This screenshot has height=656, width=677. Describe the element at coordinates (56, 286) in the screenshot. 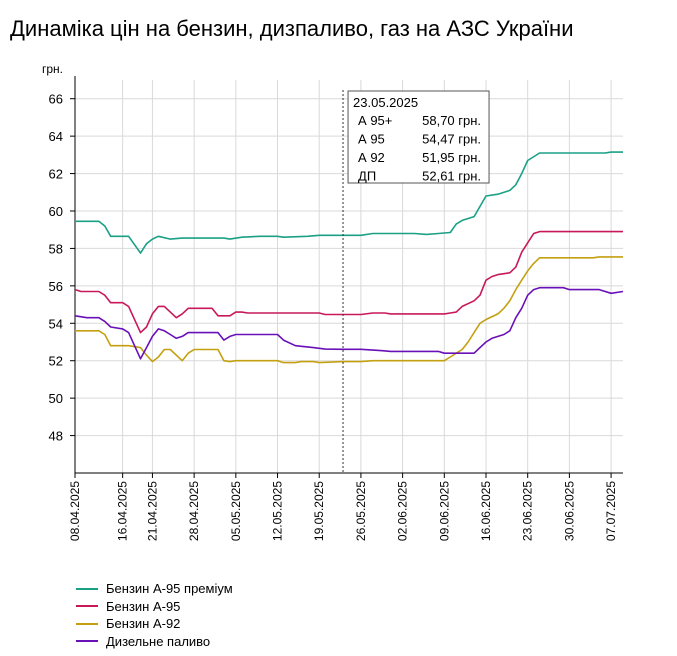

I see `y-tick-label: 56` at that location.